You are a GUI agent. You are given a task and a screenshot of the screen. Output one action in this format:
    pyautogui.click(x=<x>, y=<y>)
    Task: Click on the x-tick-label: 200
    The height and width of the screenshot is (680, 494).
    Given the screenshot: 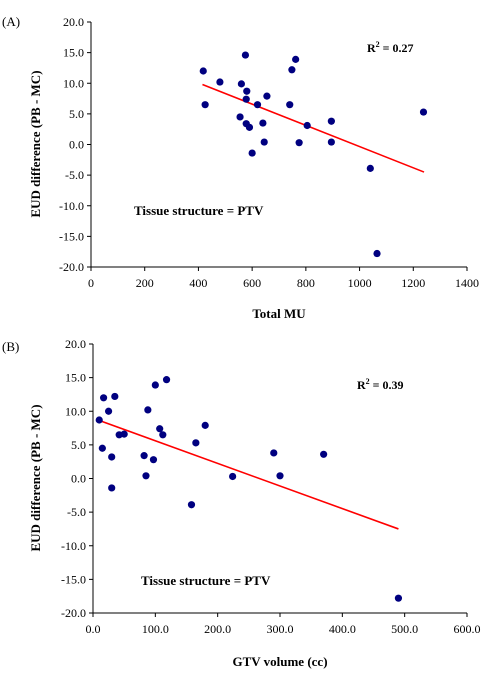 What is the action you would take?
    pyautogui.click(x=145, y=283)
    